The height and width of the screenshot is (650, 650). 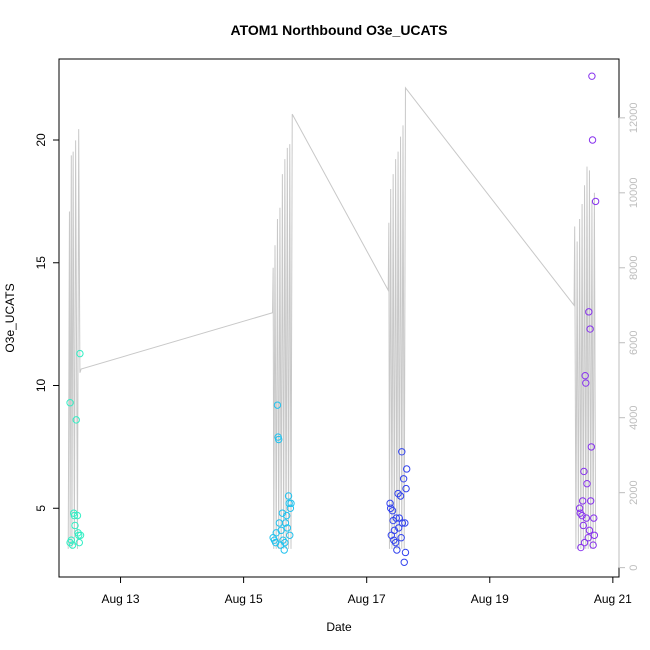 I want to click on y-right-tick-label: 8000, so click(x=634, y=268).